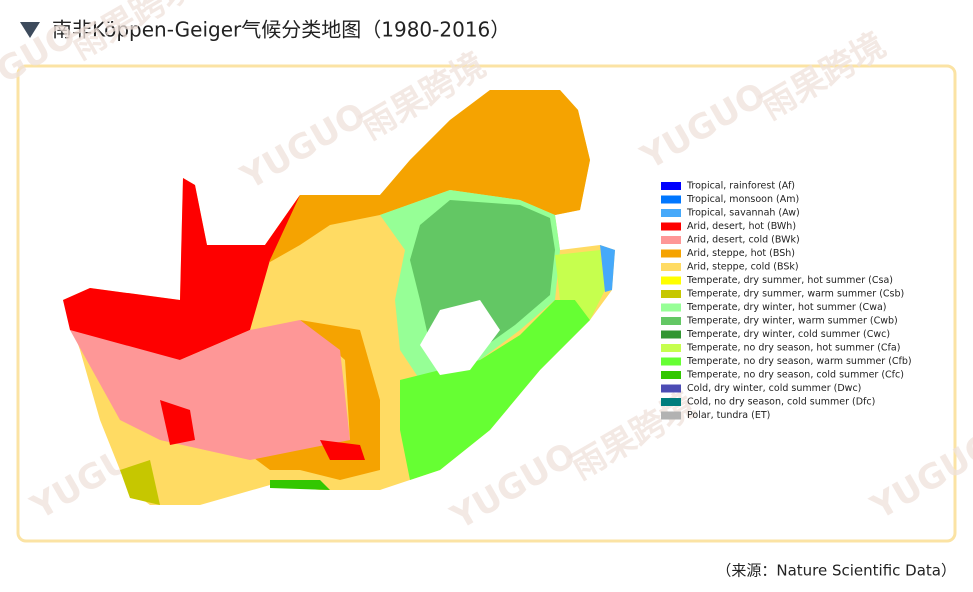 This screenshot has height=592, width=973. I want to click on legend-label: Arid, desert, hot (BWh), so click(741, 226).